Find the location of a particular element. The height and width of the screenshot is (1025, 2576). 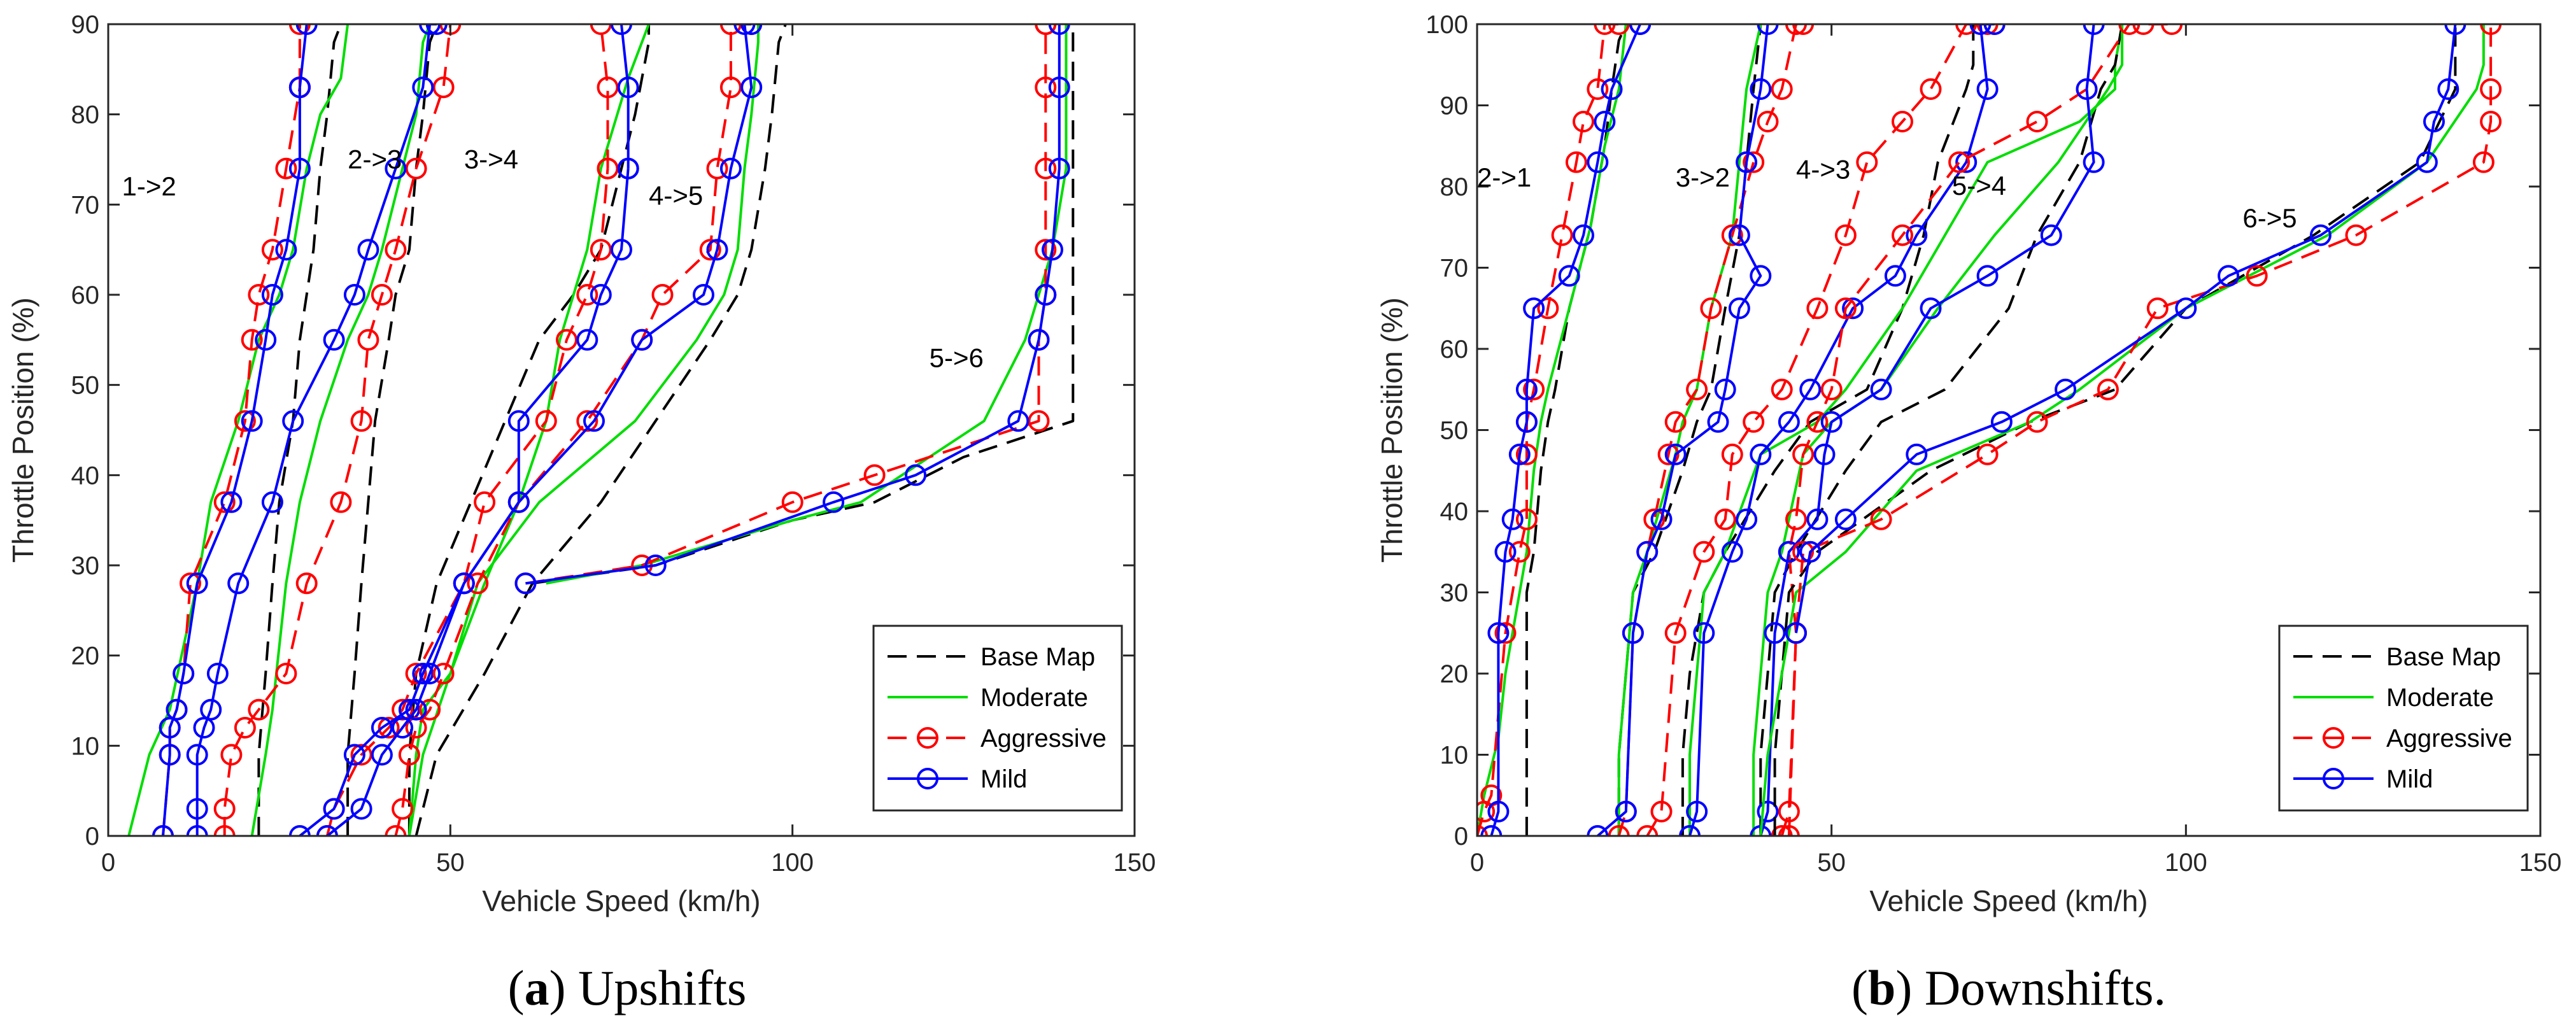

chart0-series-base-map-5-6-line is located at coordinates (803, 305).